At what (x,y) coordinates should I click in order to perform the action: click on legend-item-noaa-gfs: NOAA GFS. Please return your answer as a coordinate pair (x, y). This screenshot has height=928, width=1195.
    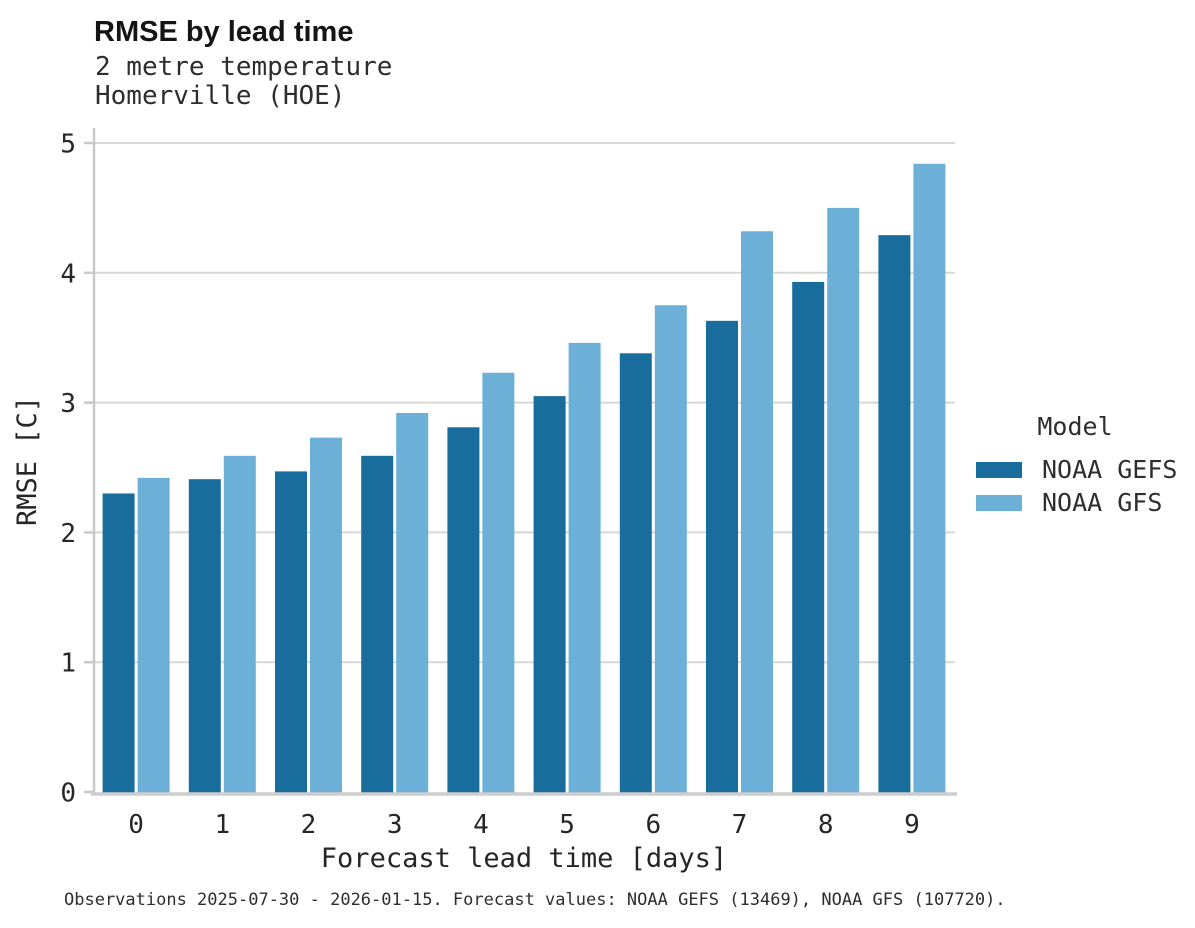
    Looking at the image, I should click on (1075, 502).